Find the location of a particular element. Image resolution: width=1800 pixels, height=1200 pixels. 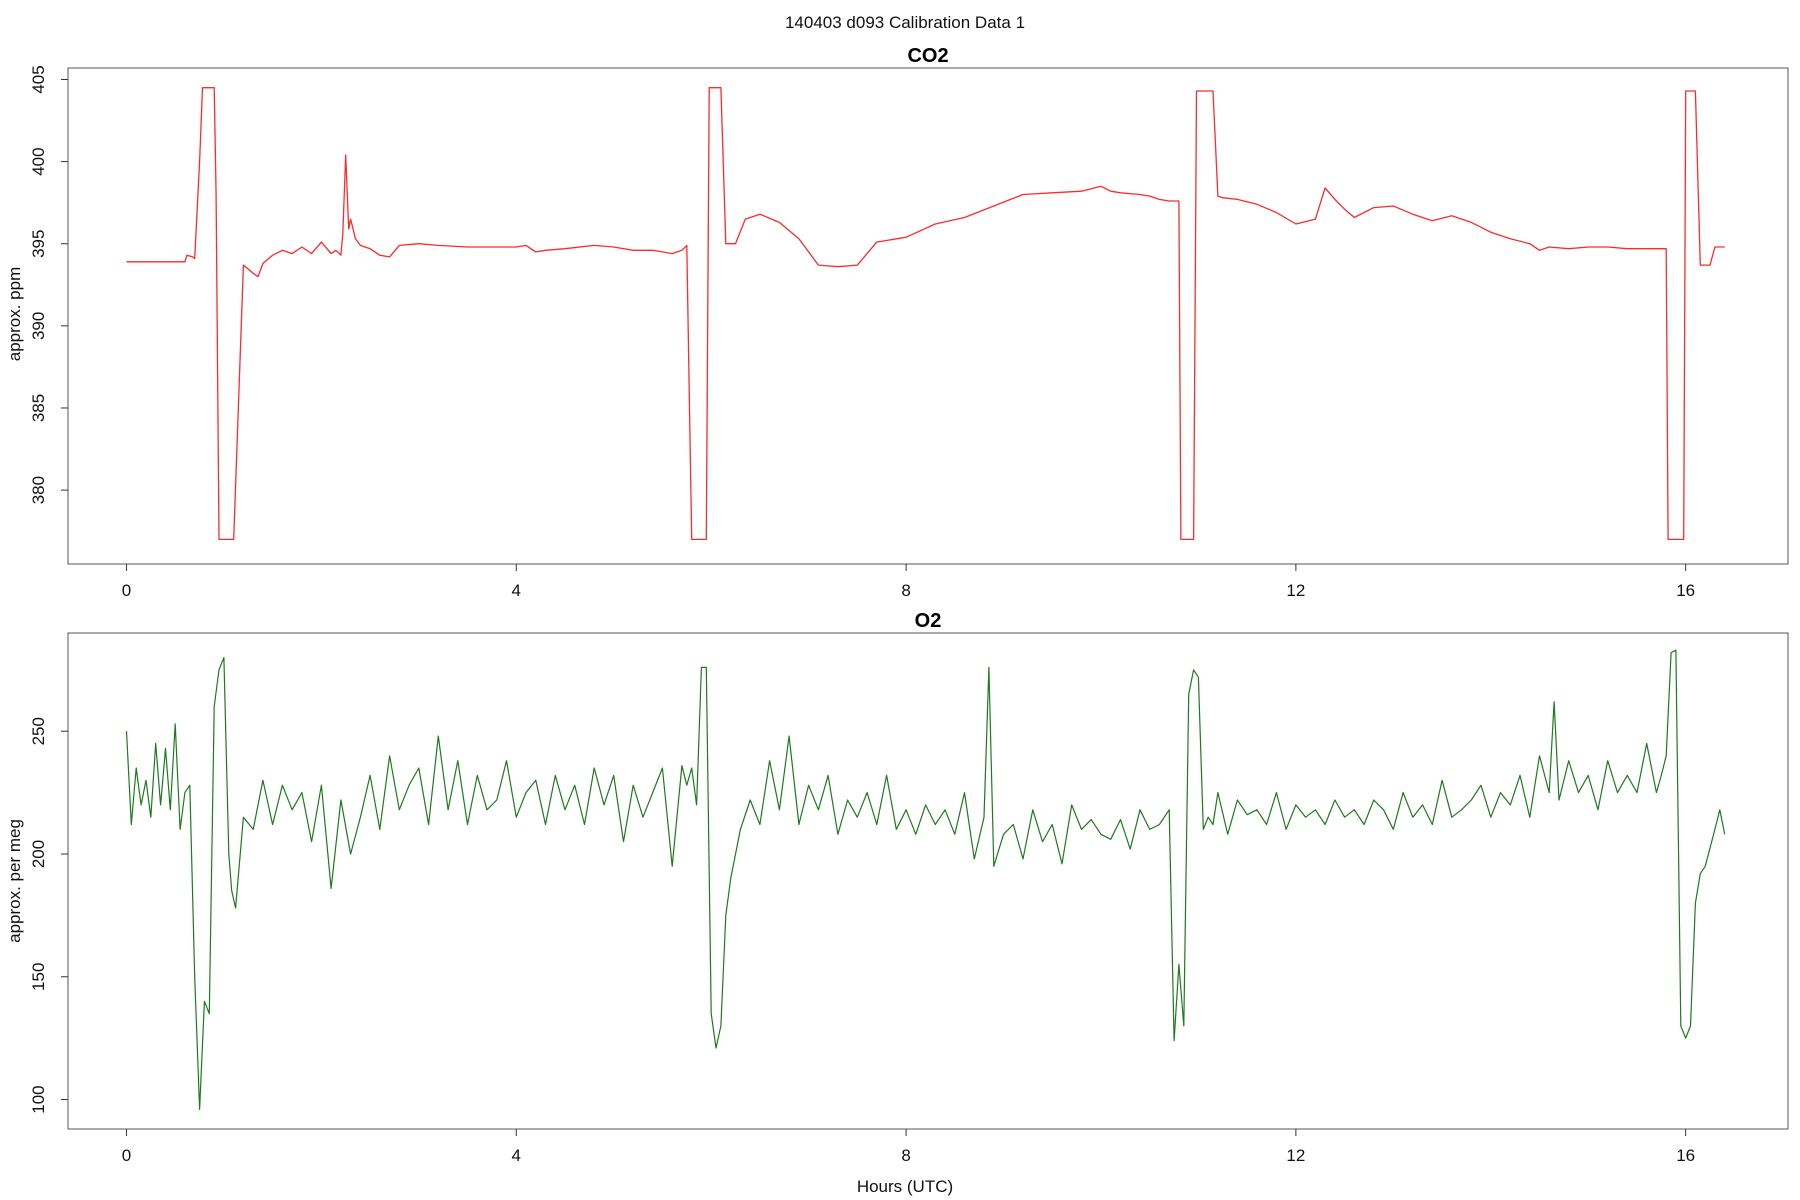

co2-y-tick-label: 395 is located at coordinates (38, 244).